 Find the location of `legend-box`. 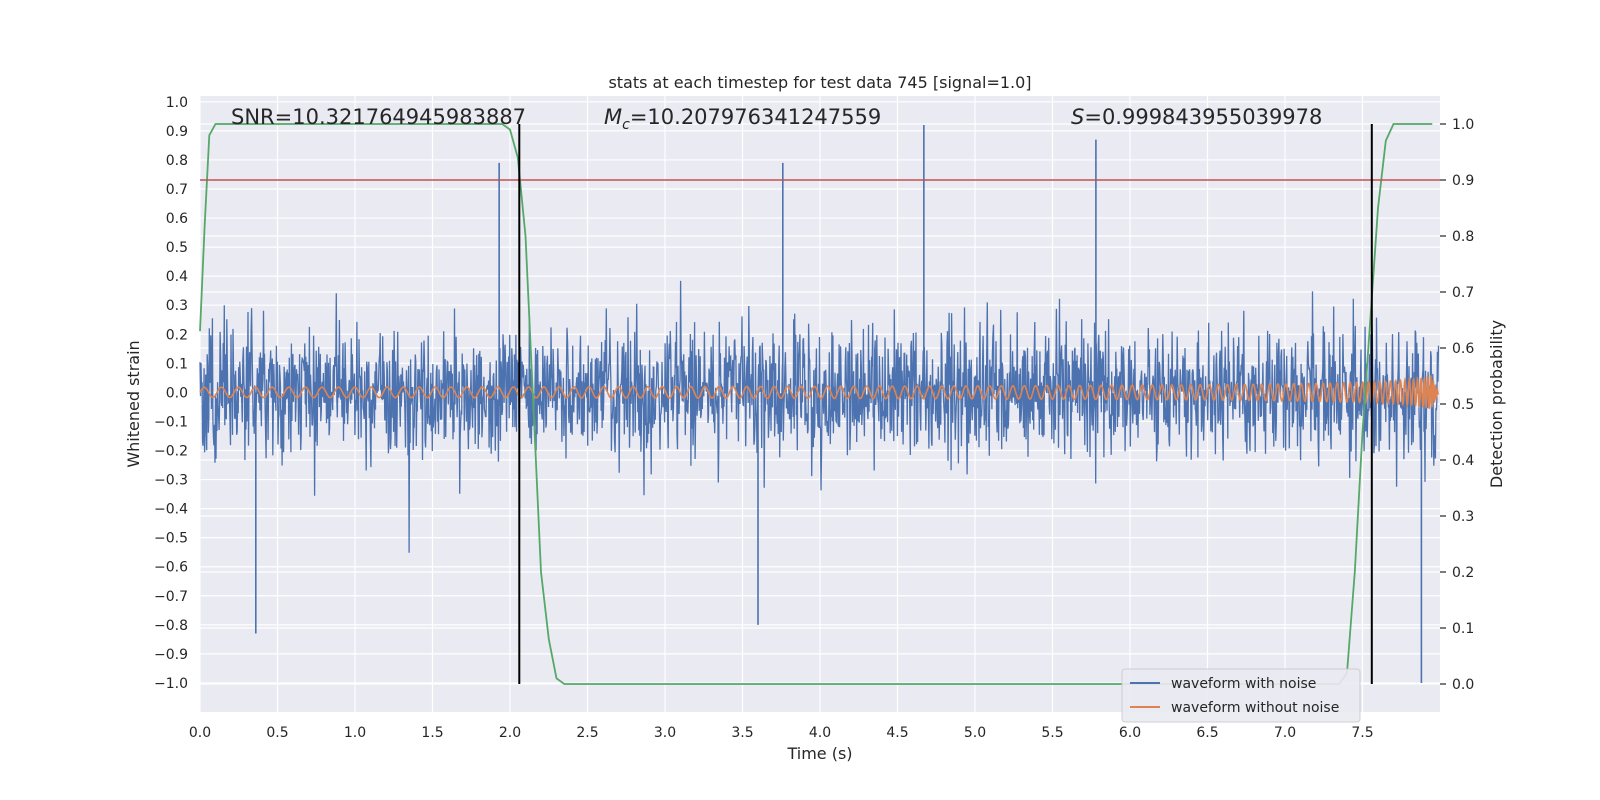

legend-box is located at coordinates (1241, 695).